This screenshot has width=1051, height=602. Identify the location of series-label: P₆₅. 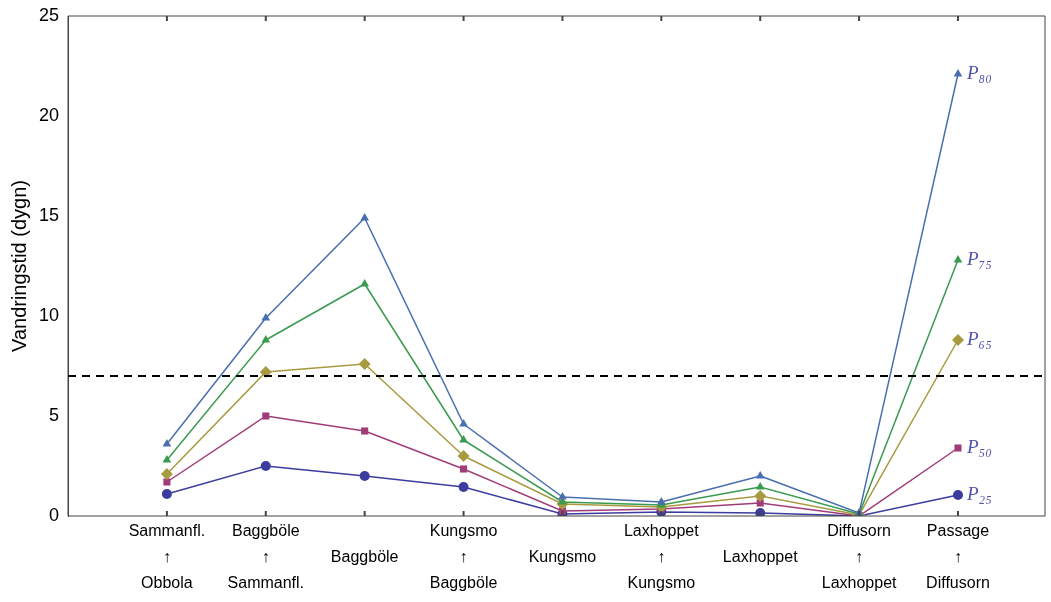
(978, 338).